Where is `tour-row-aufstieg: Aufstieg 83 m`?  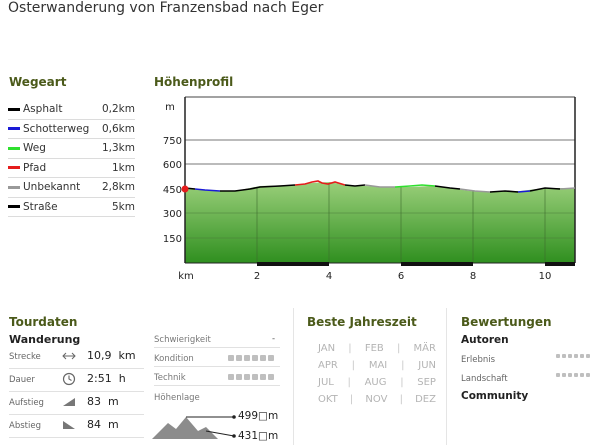
tour-row-aufstieg: Aufstieg 83 m is located at coordinates (76, 403).